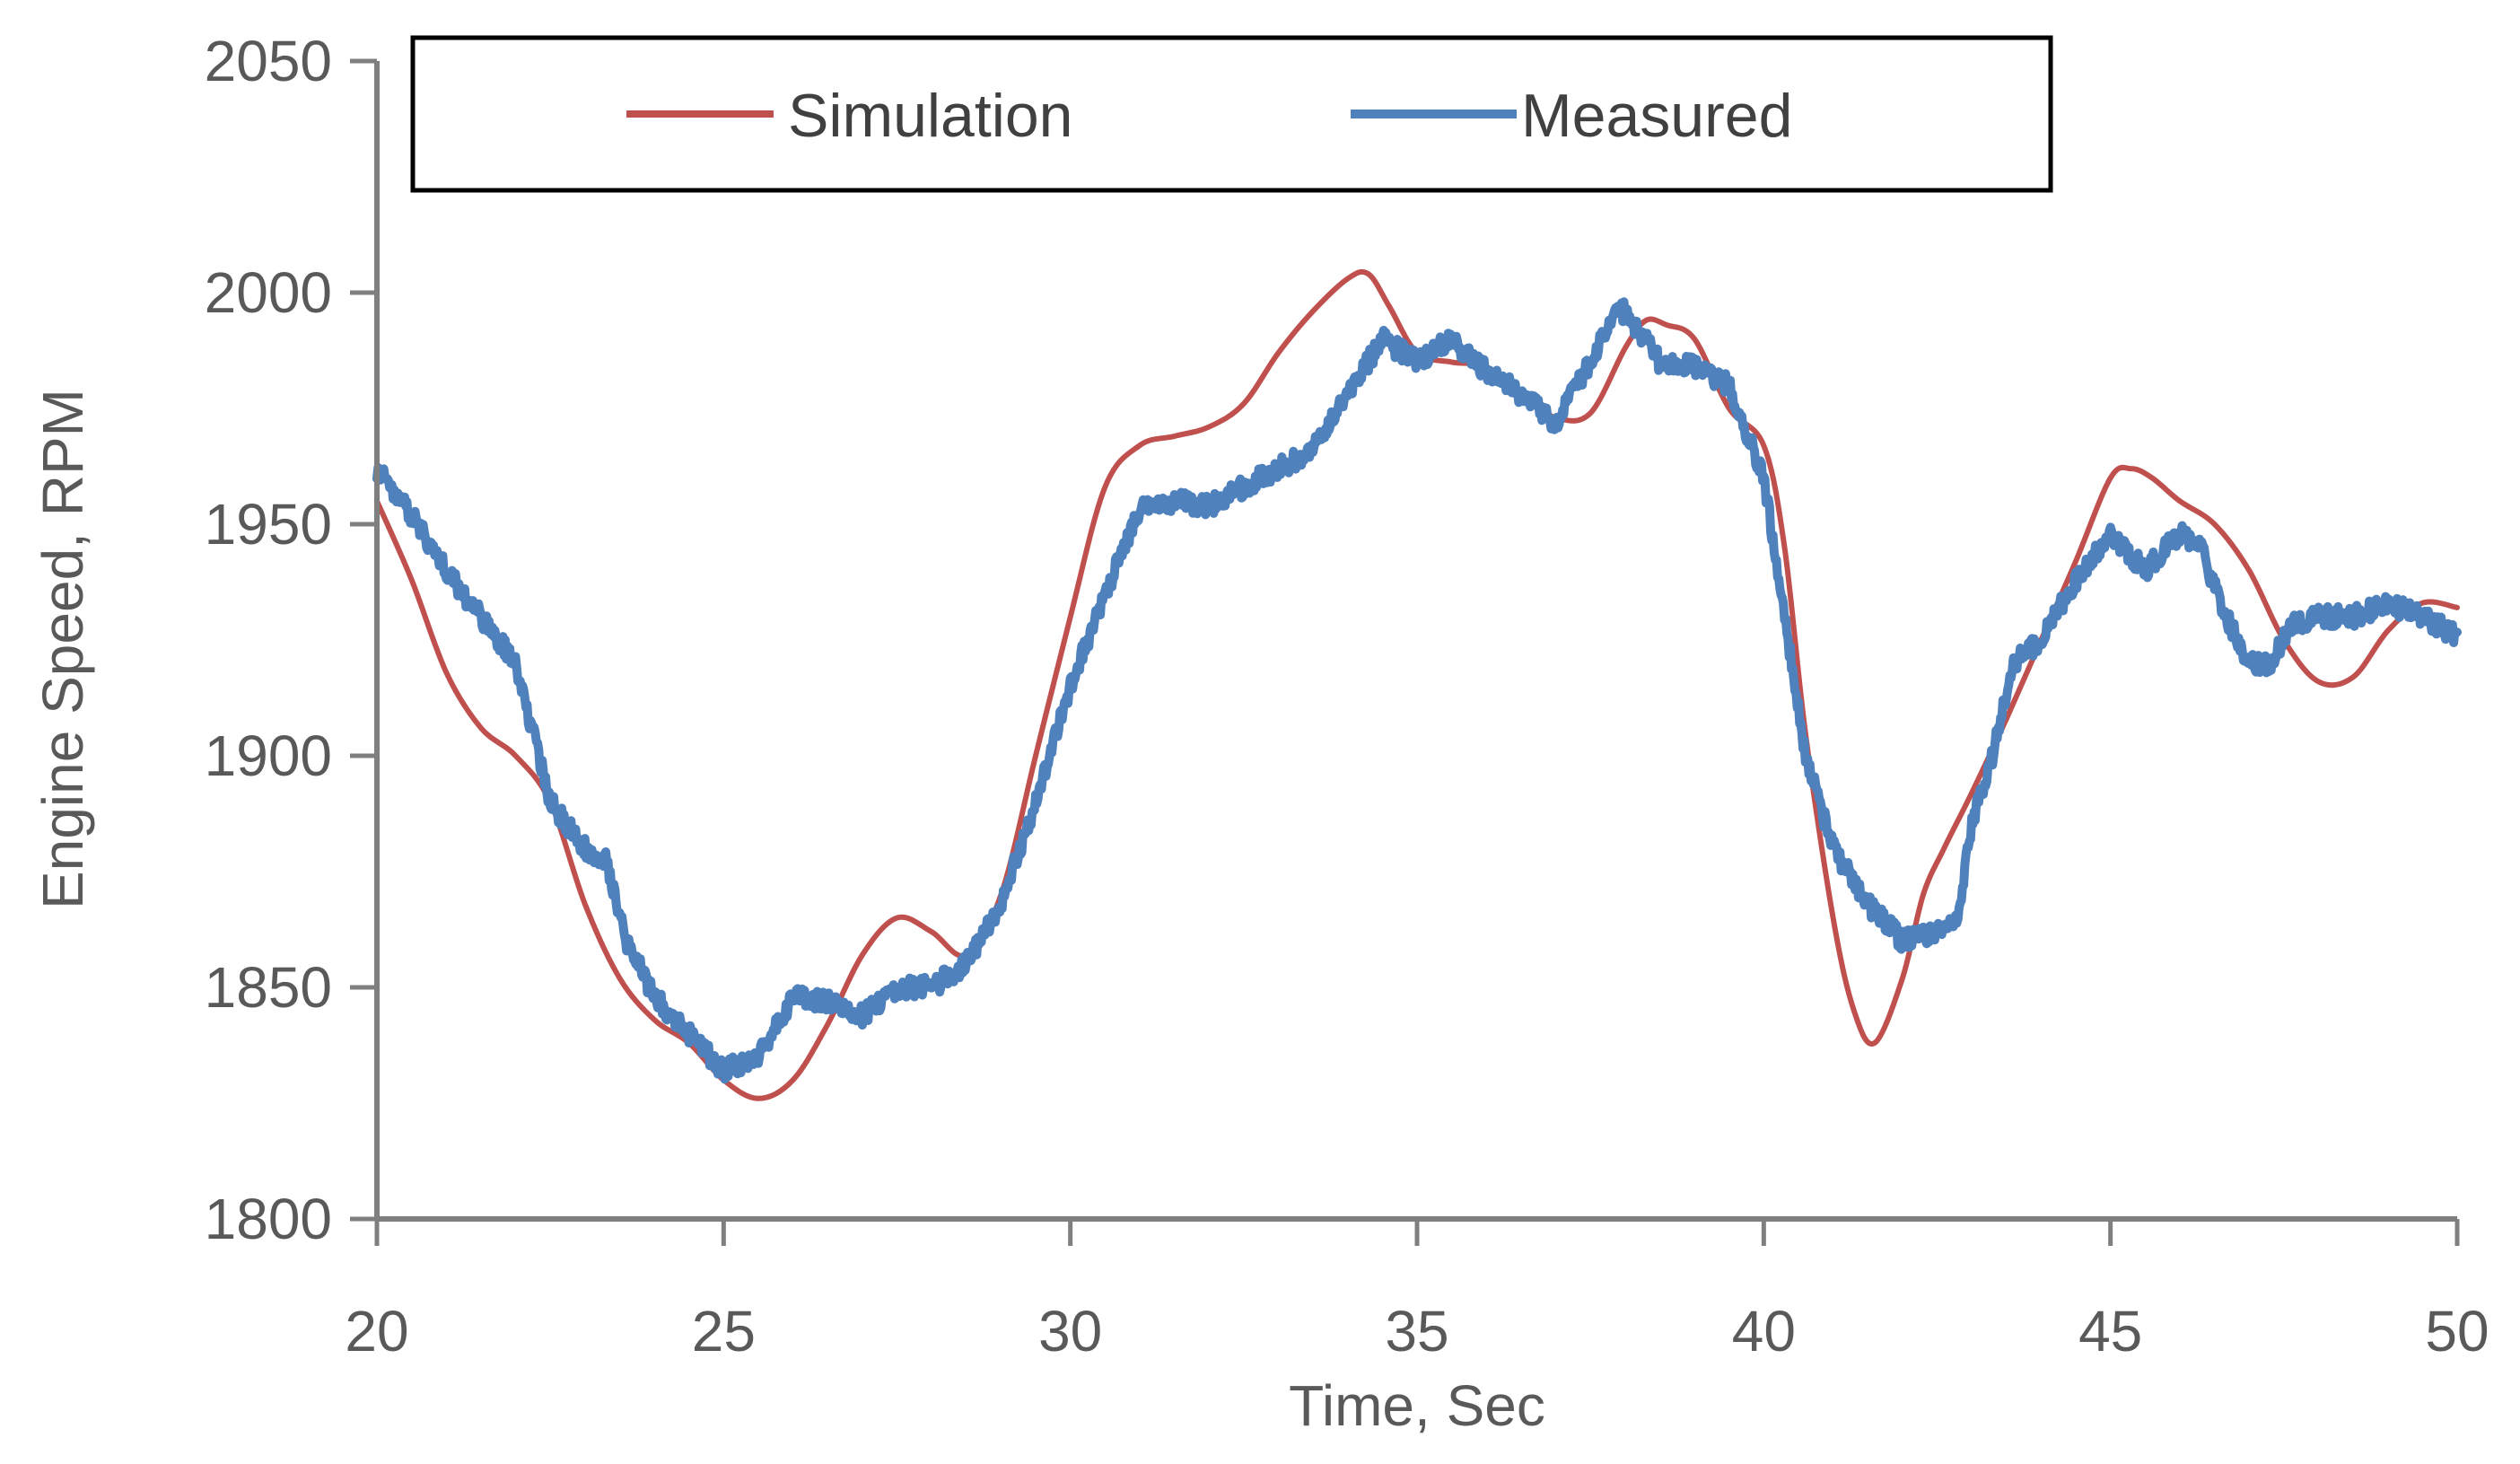  Describe the element at coordinates (269, 292) in the screenshot. I see `y-tick-label: 2000` at that location.